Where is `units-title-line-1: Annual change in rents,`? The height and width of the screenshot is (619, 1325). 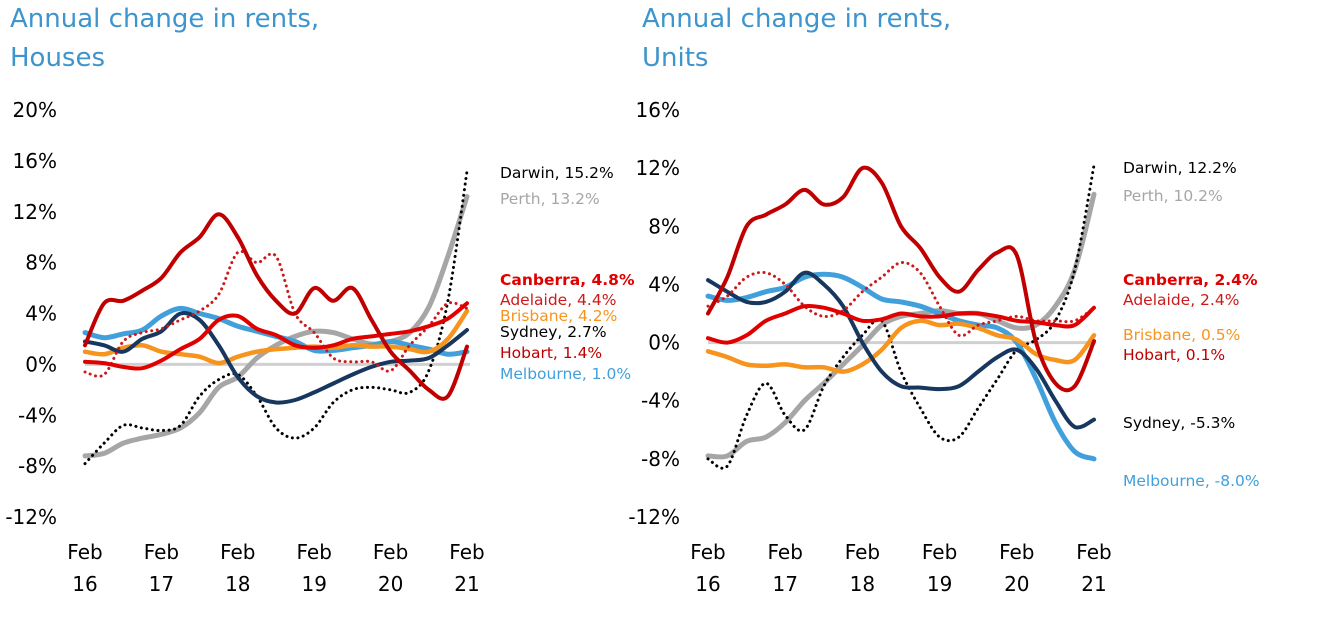 units-title-line-1: Annual change in rents, is located at coordinates (797, 19).